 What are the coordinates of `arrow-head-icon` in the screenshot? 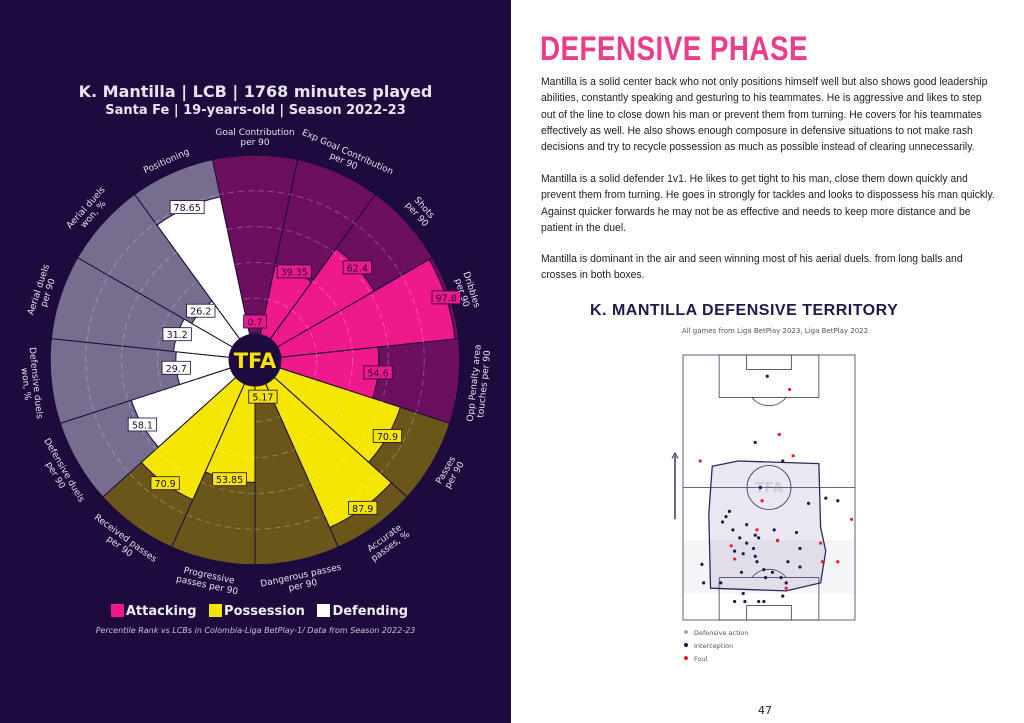 It's located at (675, 455).